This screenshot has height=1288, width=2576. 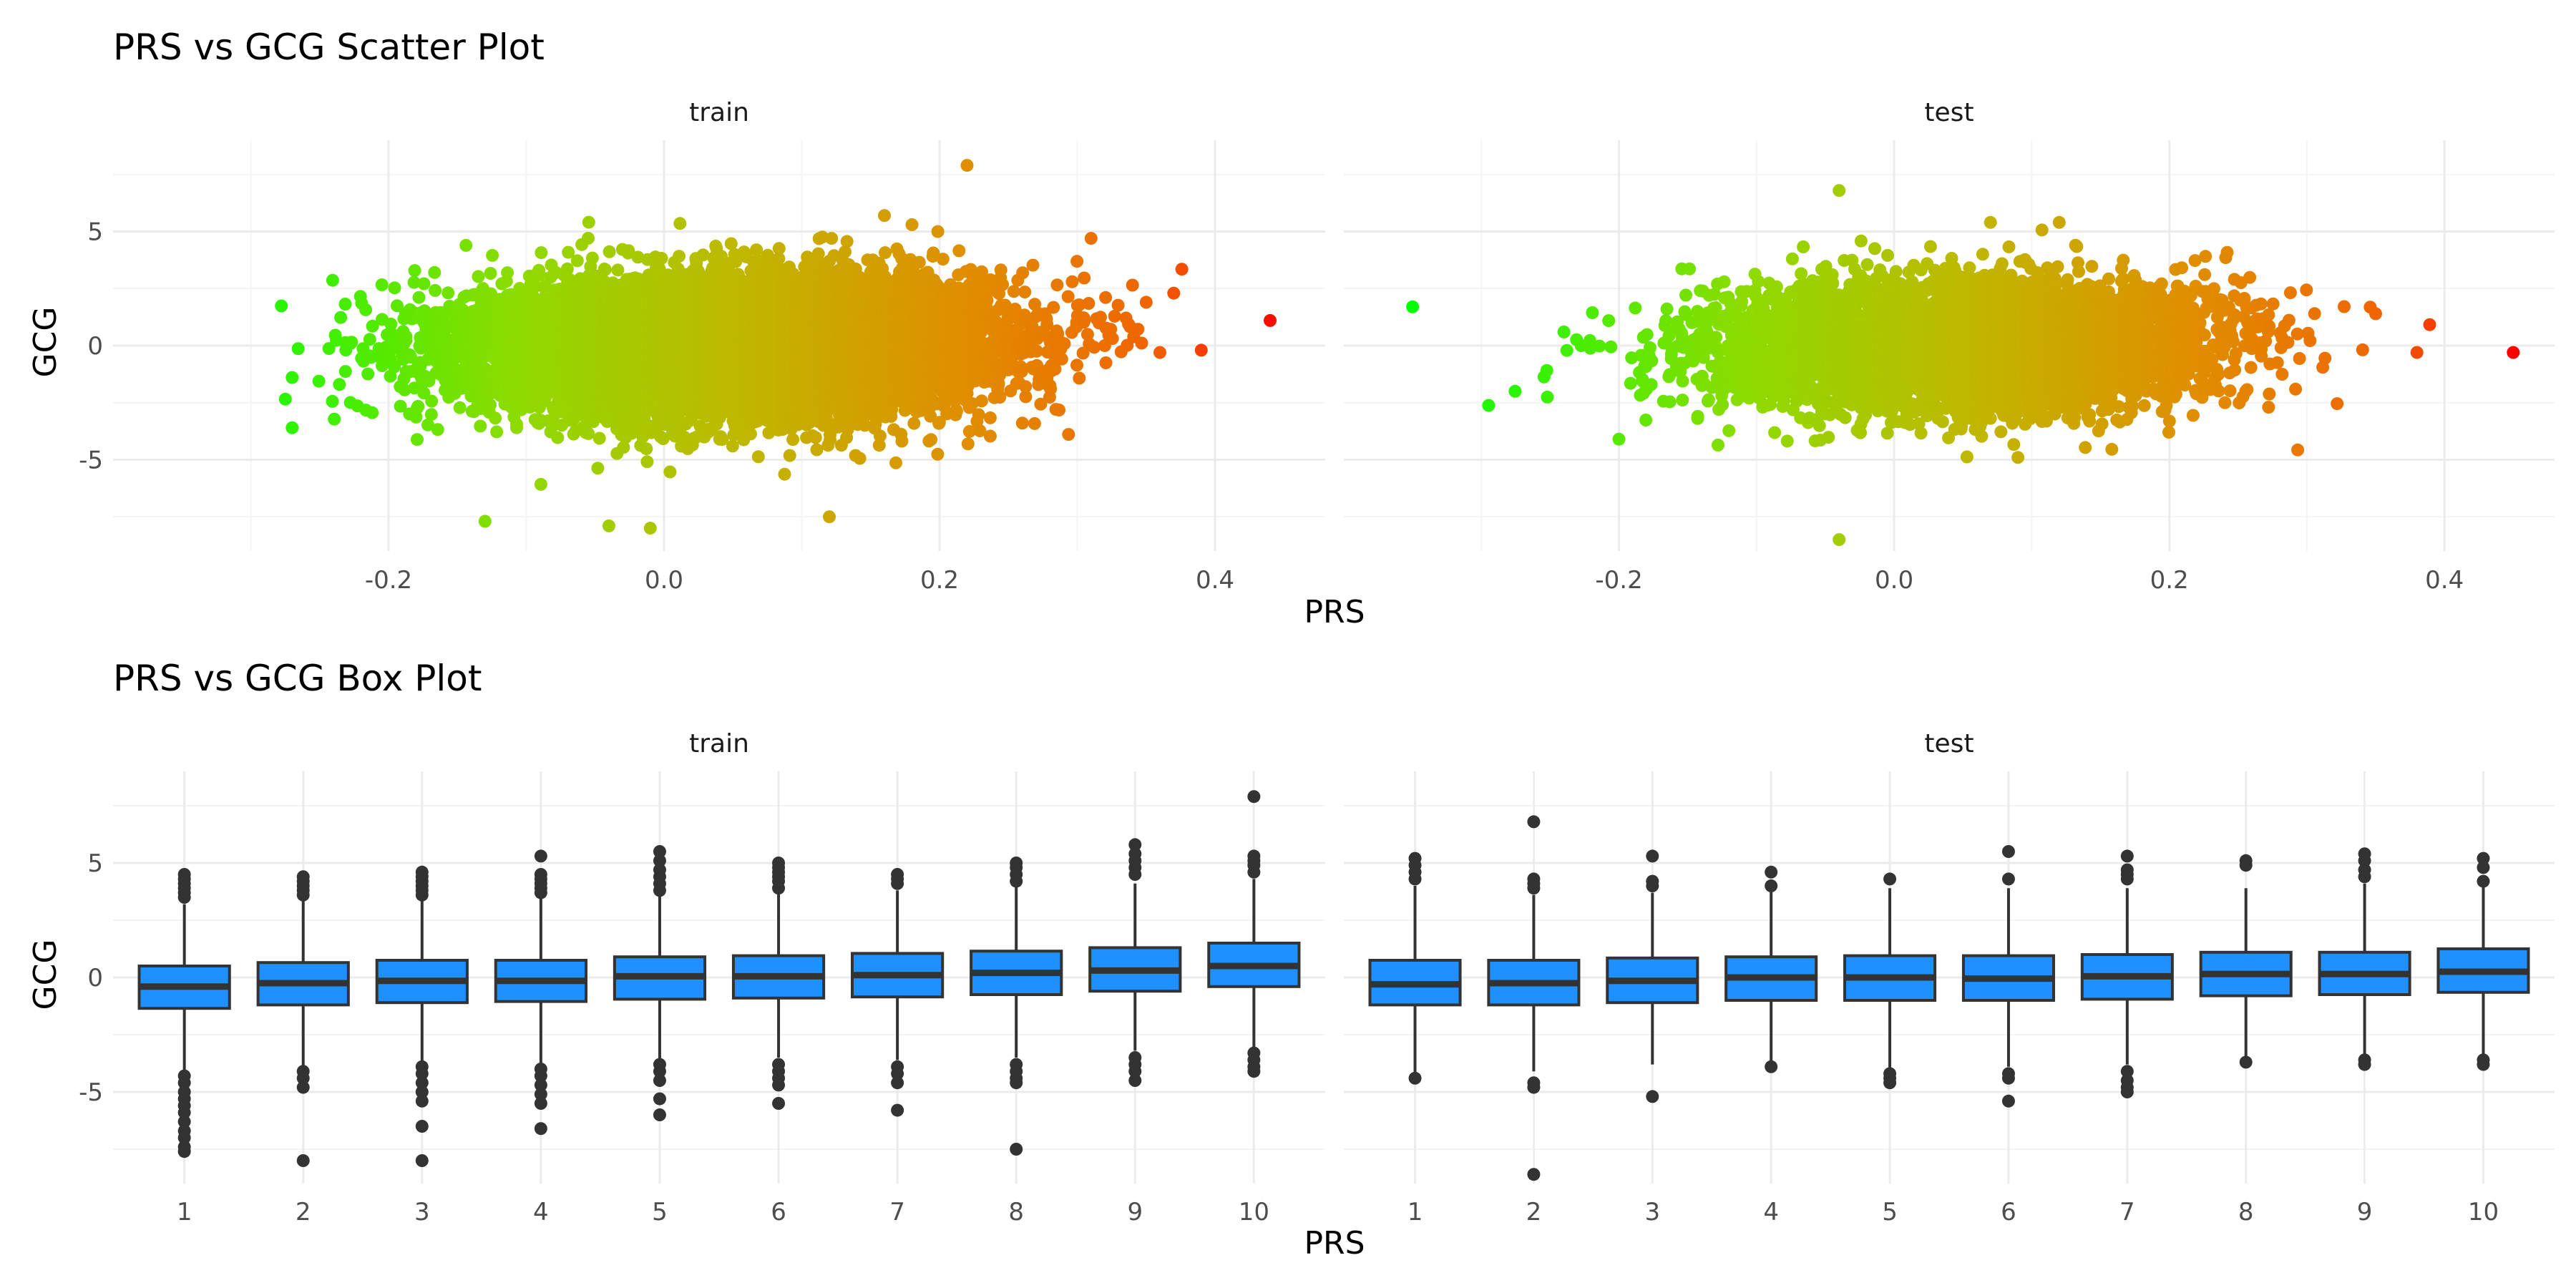 What do you see at coordinates (95, 346) in the screenshot?
I see `scatter-train-y-tick-label: 0` at bounding box center [95, 346].